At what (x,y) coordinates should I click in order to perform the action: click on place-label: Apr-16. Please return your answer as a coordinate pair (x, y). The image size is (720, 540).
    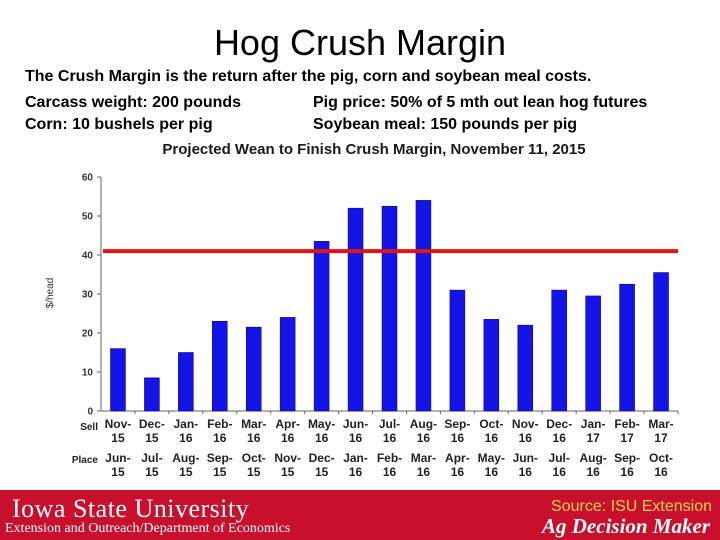
    Looking at the image, I should click on (457, 465).